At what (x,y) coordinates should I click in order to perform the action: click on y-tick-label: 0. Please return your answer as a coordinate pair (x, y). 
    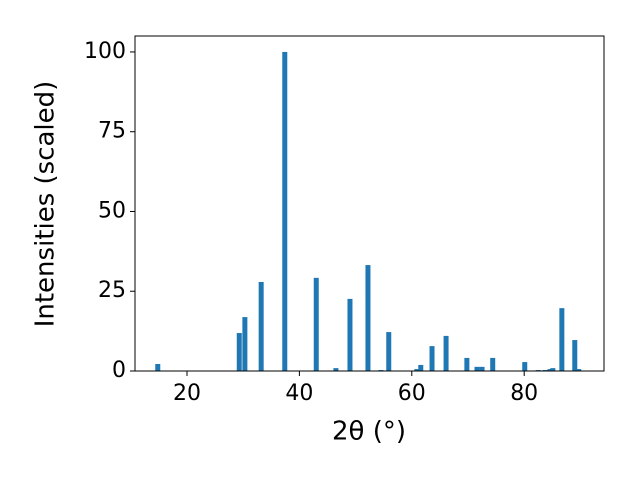
    Looking at the image, I should click on (119, 370).